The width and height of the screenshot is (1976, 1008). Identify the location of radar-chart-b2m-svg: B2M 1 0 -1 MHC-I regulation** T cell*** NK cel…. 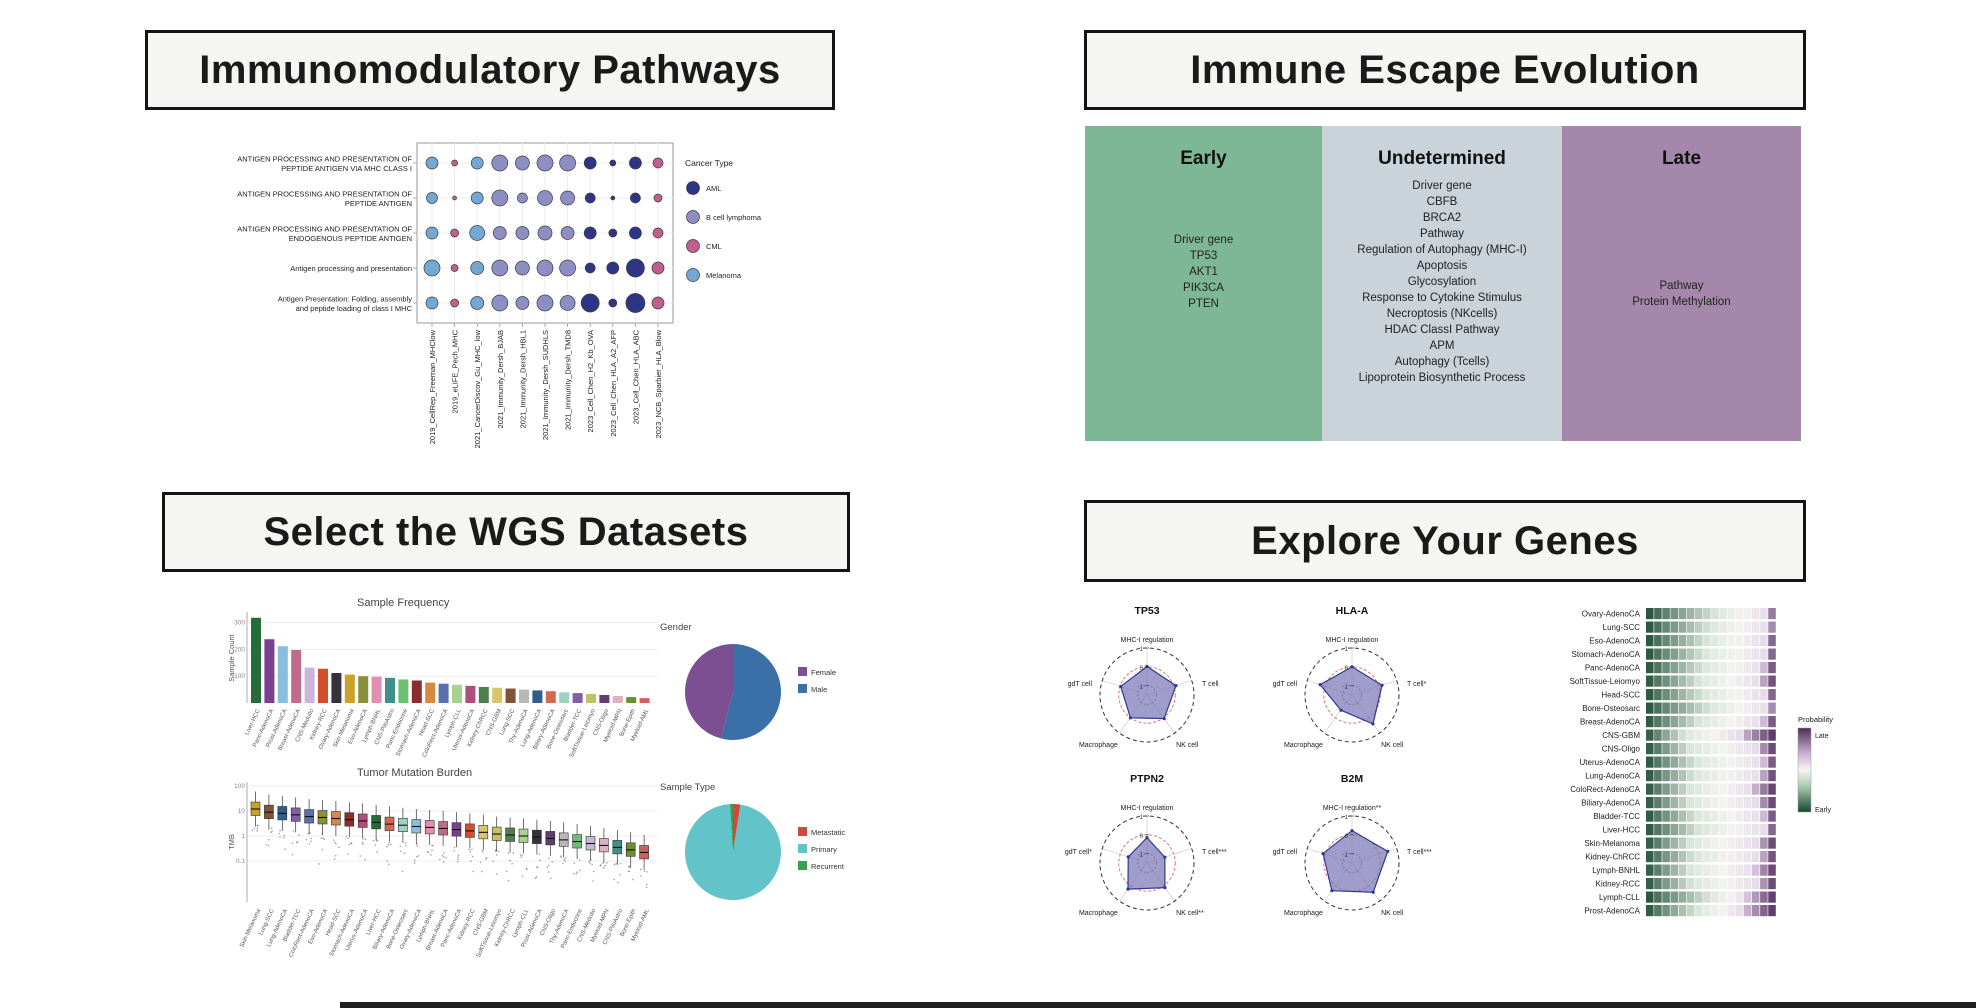
(1352, 845).